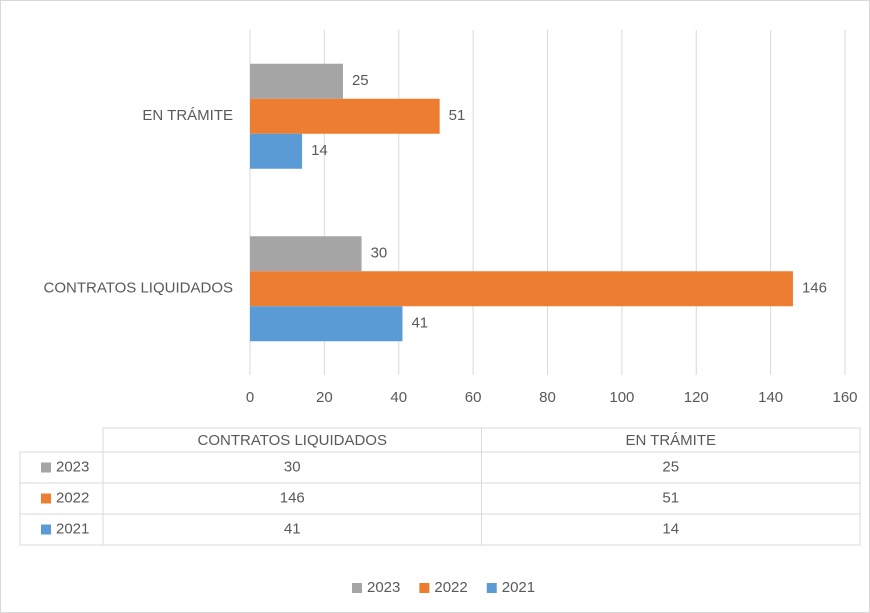 The width and height of the screenshot is (870, 613). What do you see at coordinates (379, 253) in the screenshot?
I see `data-label: 30` at bounding box center [379, 253].